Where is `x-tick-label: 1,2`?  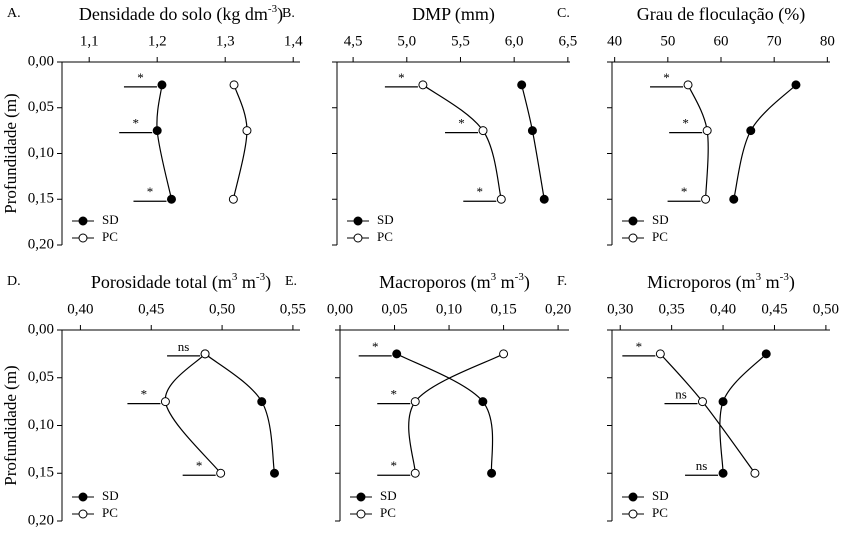 x-tick-label: 1,2 is located at coordinates (157, 41).